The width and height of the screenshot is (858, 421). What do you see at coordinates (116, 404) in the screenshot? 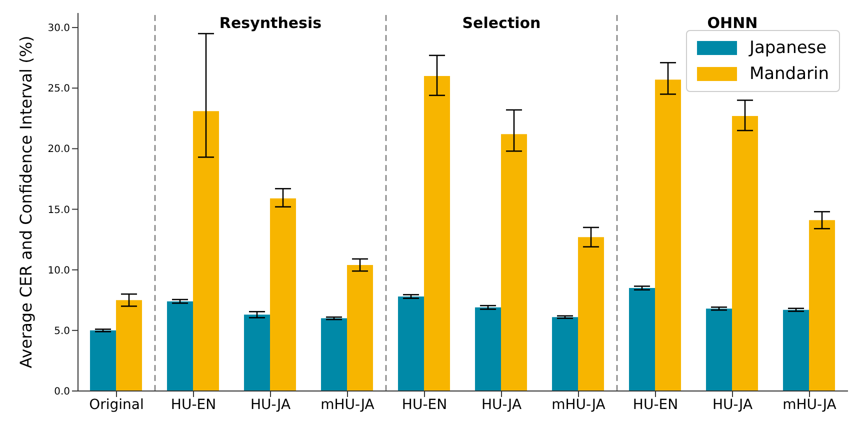
I see `x-tick-label: Original` at bounding box center [116, 404].